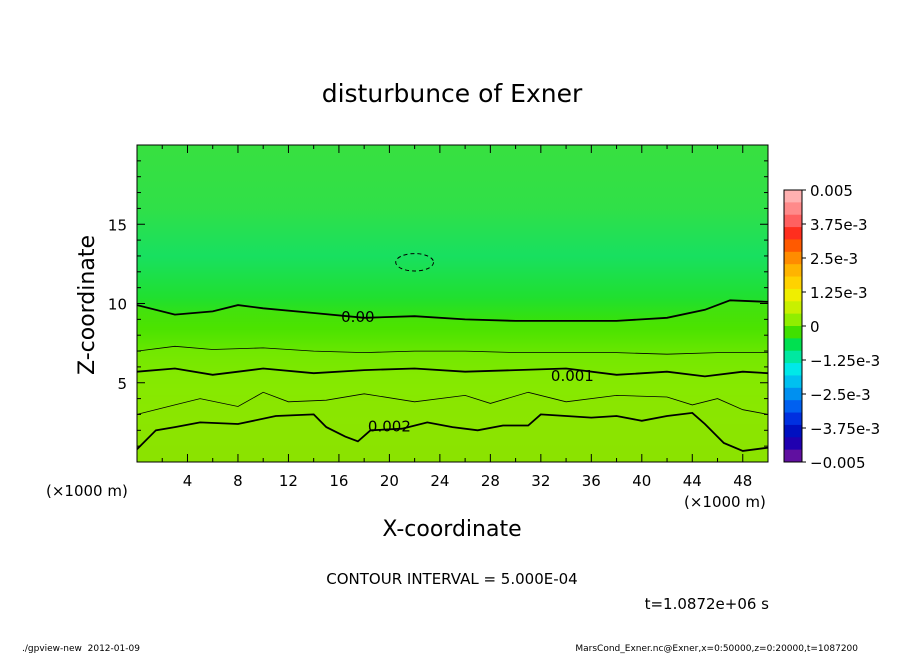  What do you see at coordinates (452, 372) in the screenshot?
I see `contour-line-0.001` at bounding box center [452, 372].